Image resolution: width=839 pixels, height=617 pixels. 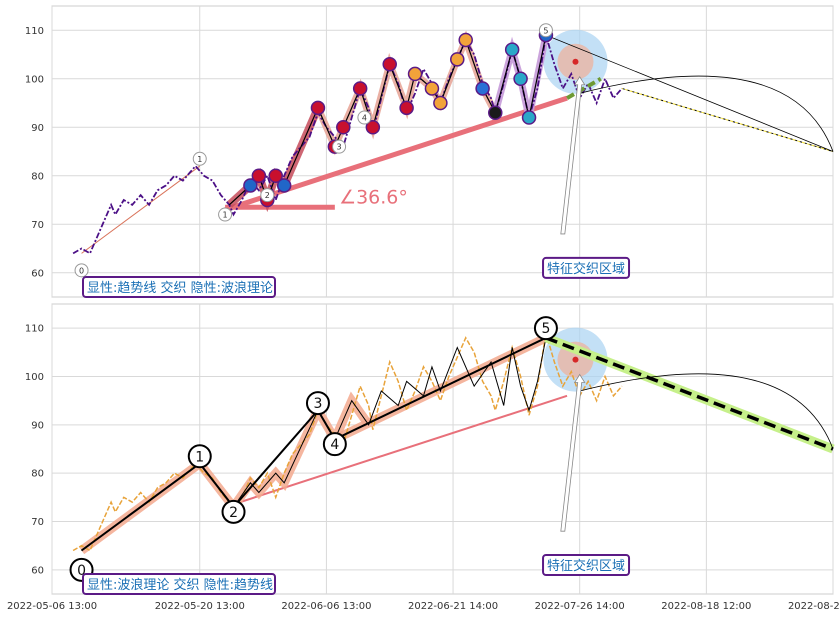 I want to click on x-tick-label: 2022-05-20 13:00, so click(x=200, y=606).